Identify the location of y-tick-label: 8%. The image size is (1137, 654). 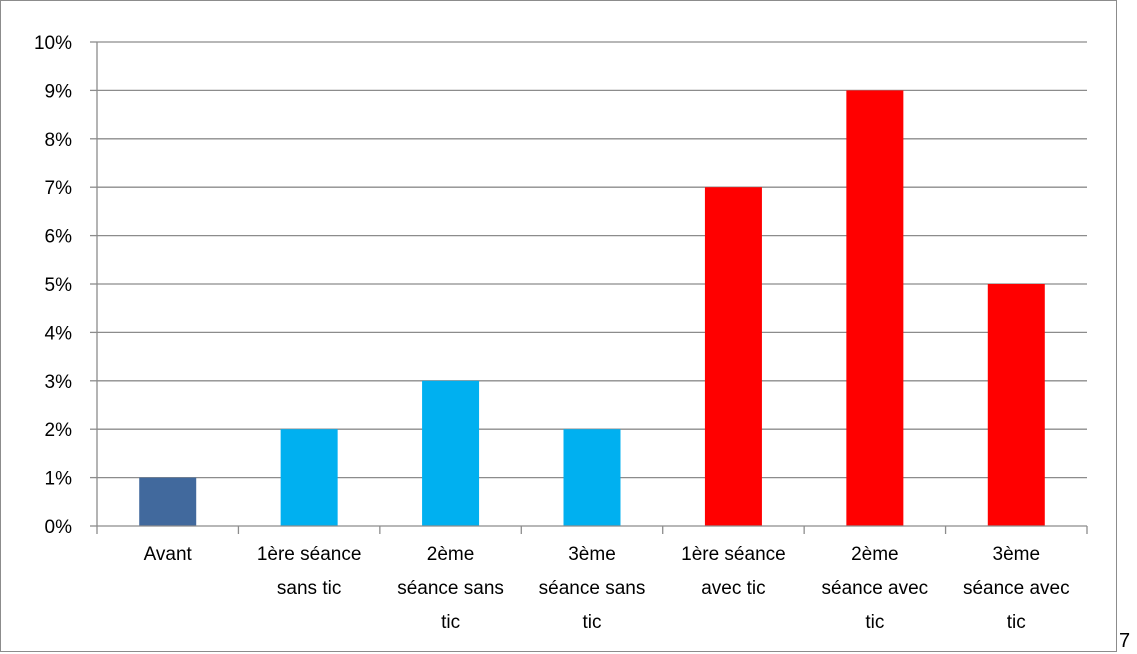
(59, 140).